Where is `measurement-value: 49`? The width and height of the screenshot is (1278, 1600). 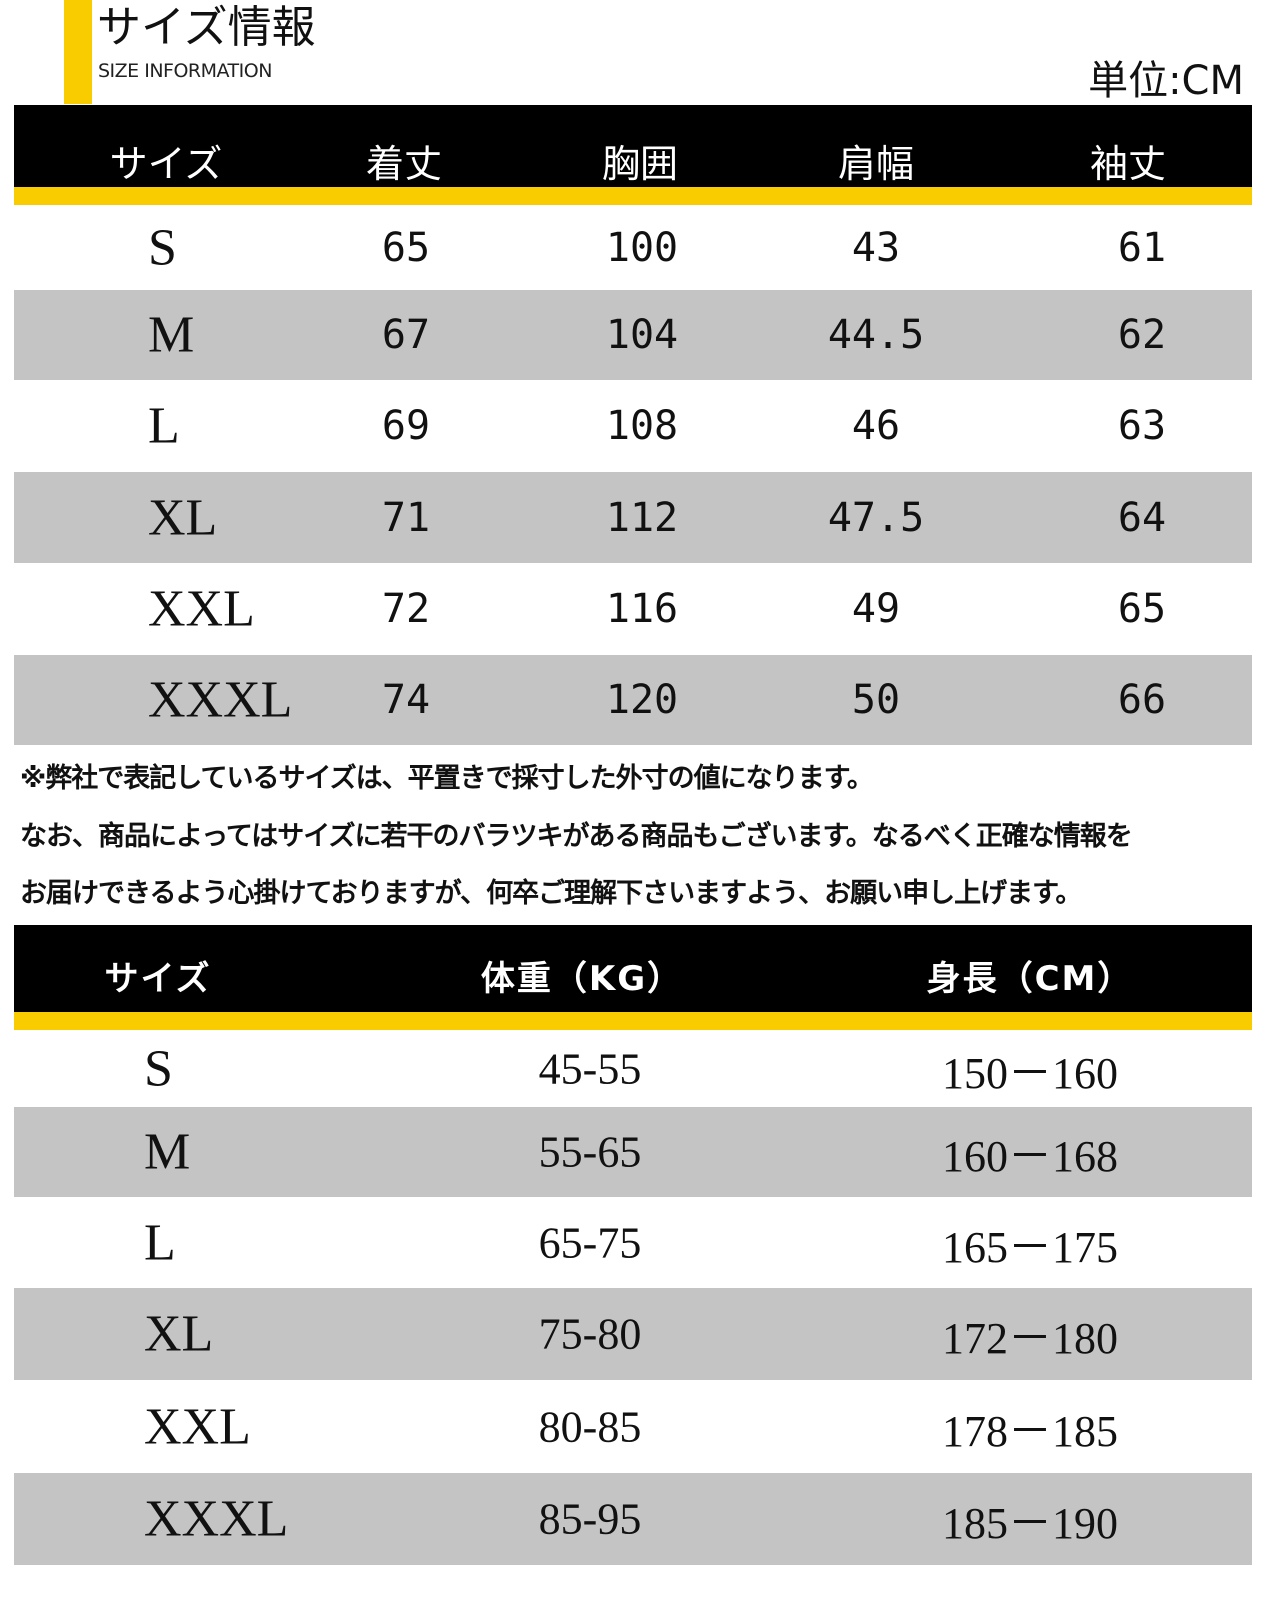
measurement-value: 49 is located at coordinates (876, 609).